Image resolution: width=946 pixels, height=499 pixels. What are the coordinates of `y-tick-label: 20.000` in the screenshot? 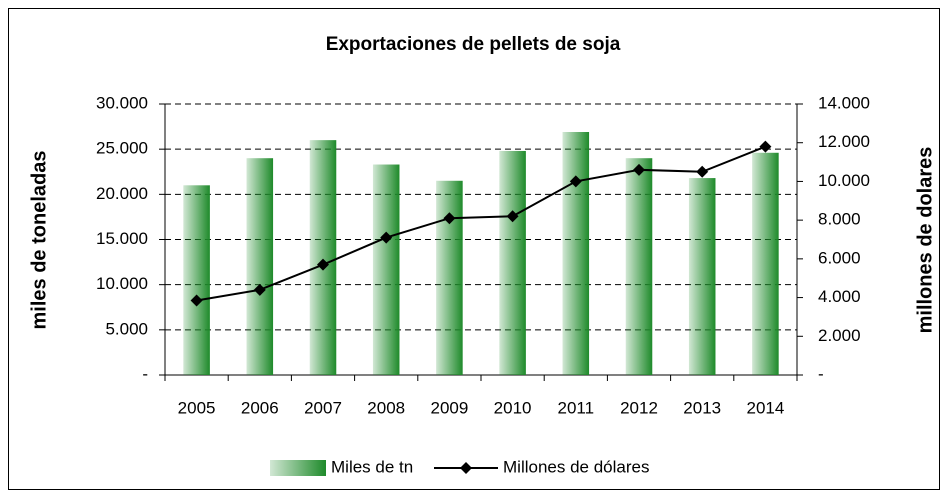 It's located at (122, 193).